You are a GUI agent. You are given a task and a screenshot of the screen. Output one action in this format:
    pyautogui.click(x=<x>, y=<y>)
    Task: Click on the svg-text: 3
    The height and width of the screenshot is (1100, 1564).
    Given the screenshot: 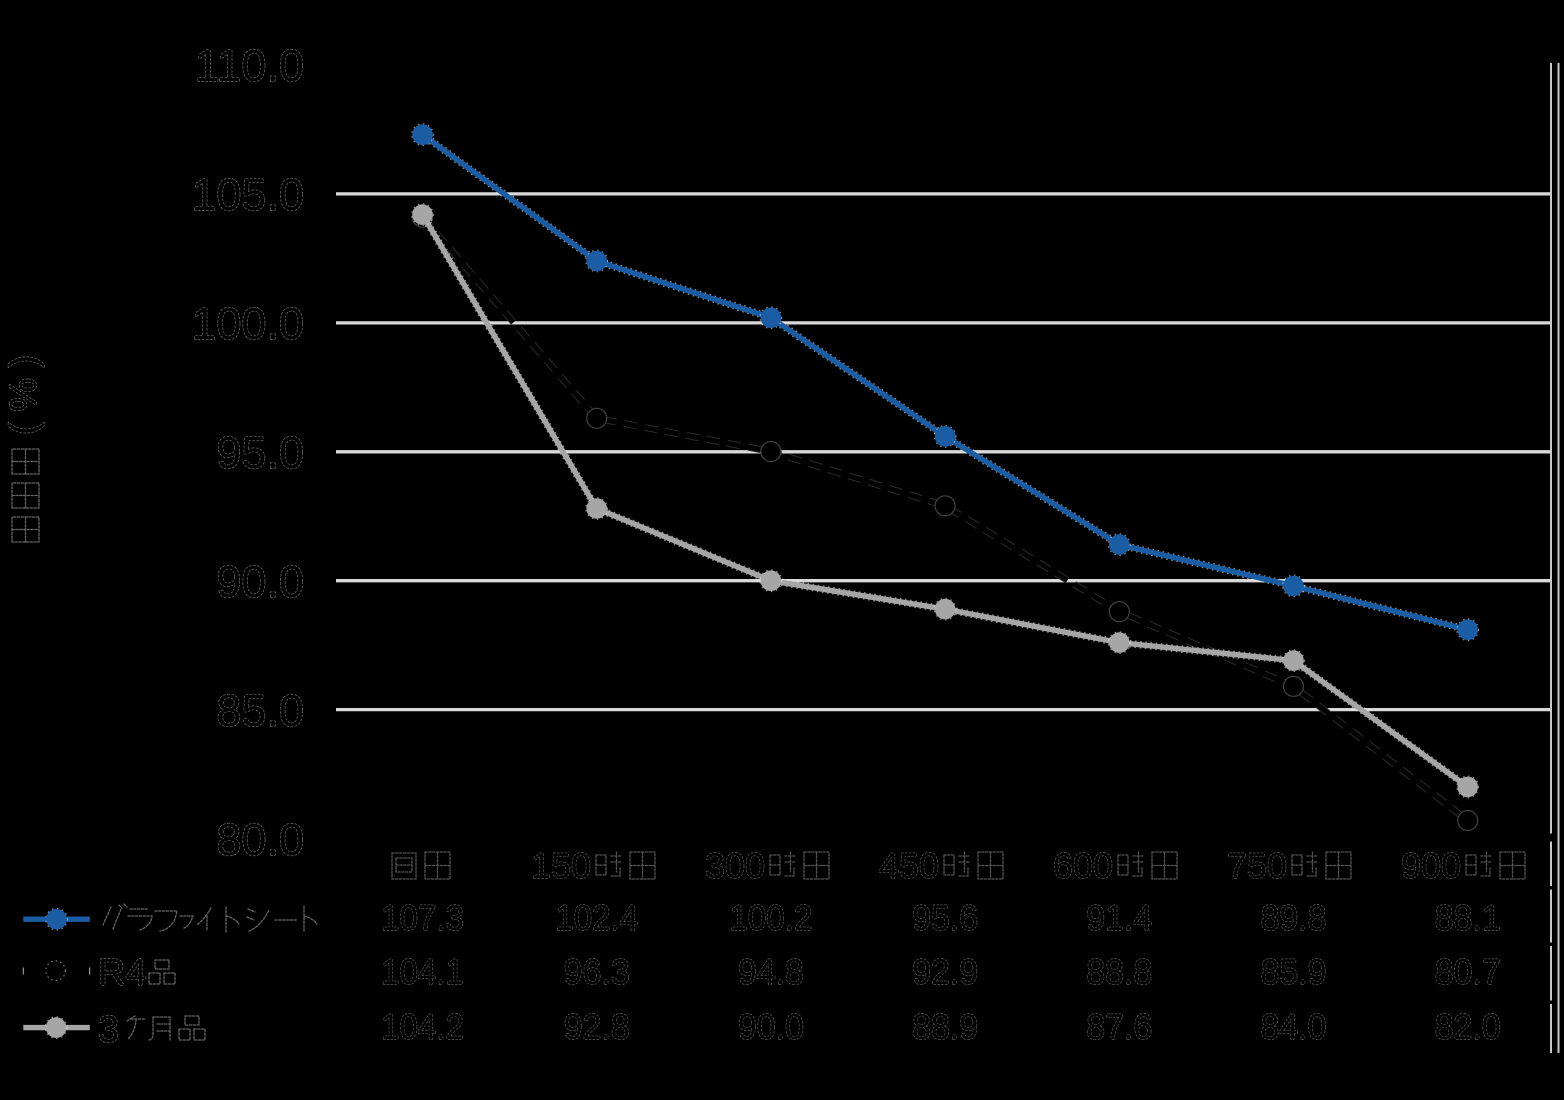 What is the action you would take?
    pyautogui.click(x=108, y=1030)
    